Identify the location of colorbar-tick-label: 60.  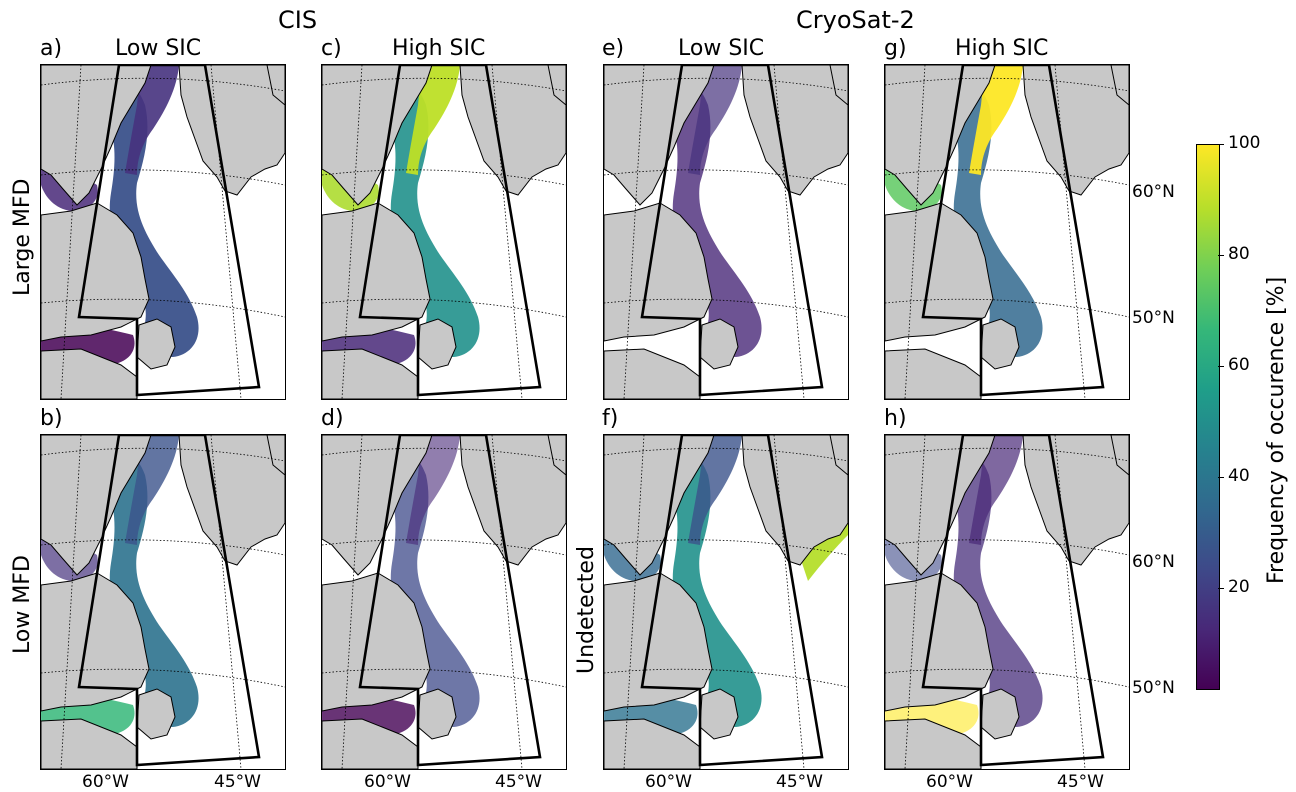
(1239, 365).